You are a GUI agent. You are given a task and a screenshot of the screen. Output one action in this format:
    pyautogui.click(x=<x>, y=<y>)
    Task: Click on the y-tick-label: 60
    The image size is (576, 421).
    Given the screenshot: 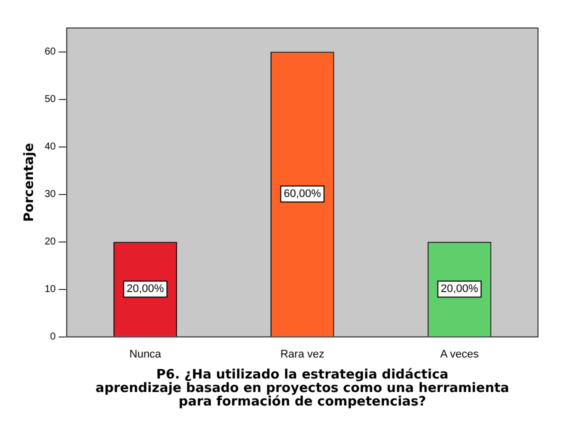 What is the action you would take?
    pyautogui.click(x=50, y=52)
    